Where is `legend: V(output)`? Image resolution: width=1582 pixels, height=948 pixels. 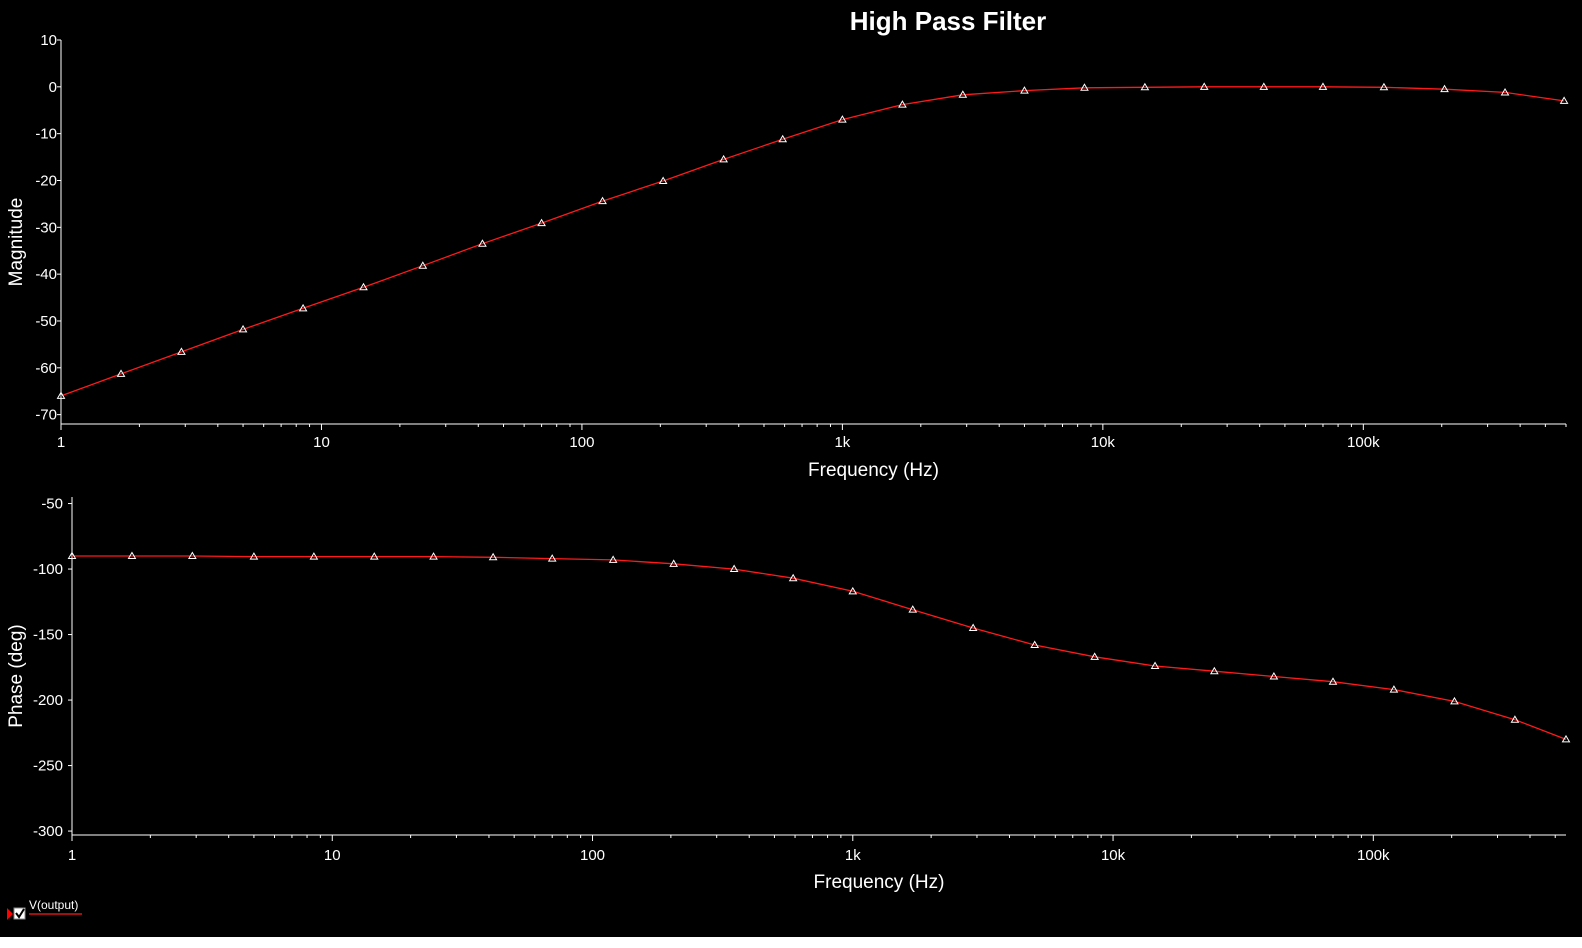 legend: V(output) is located at coordinates (49, 911).